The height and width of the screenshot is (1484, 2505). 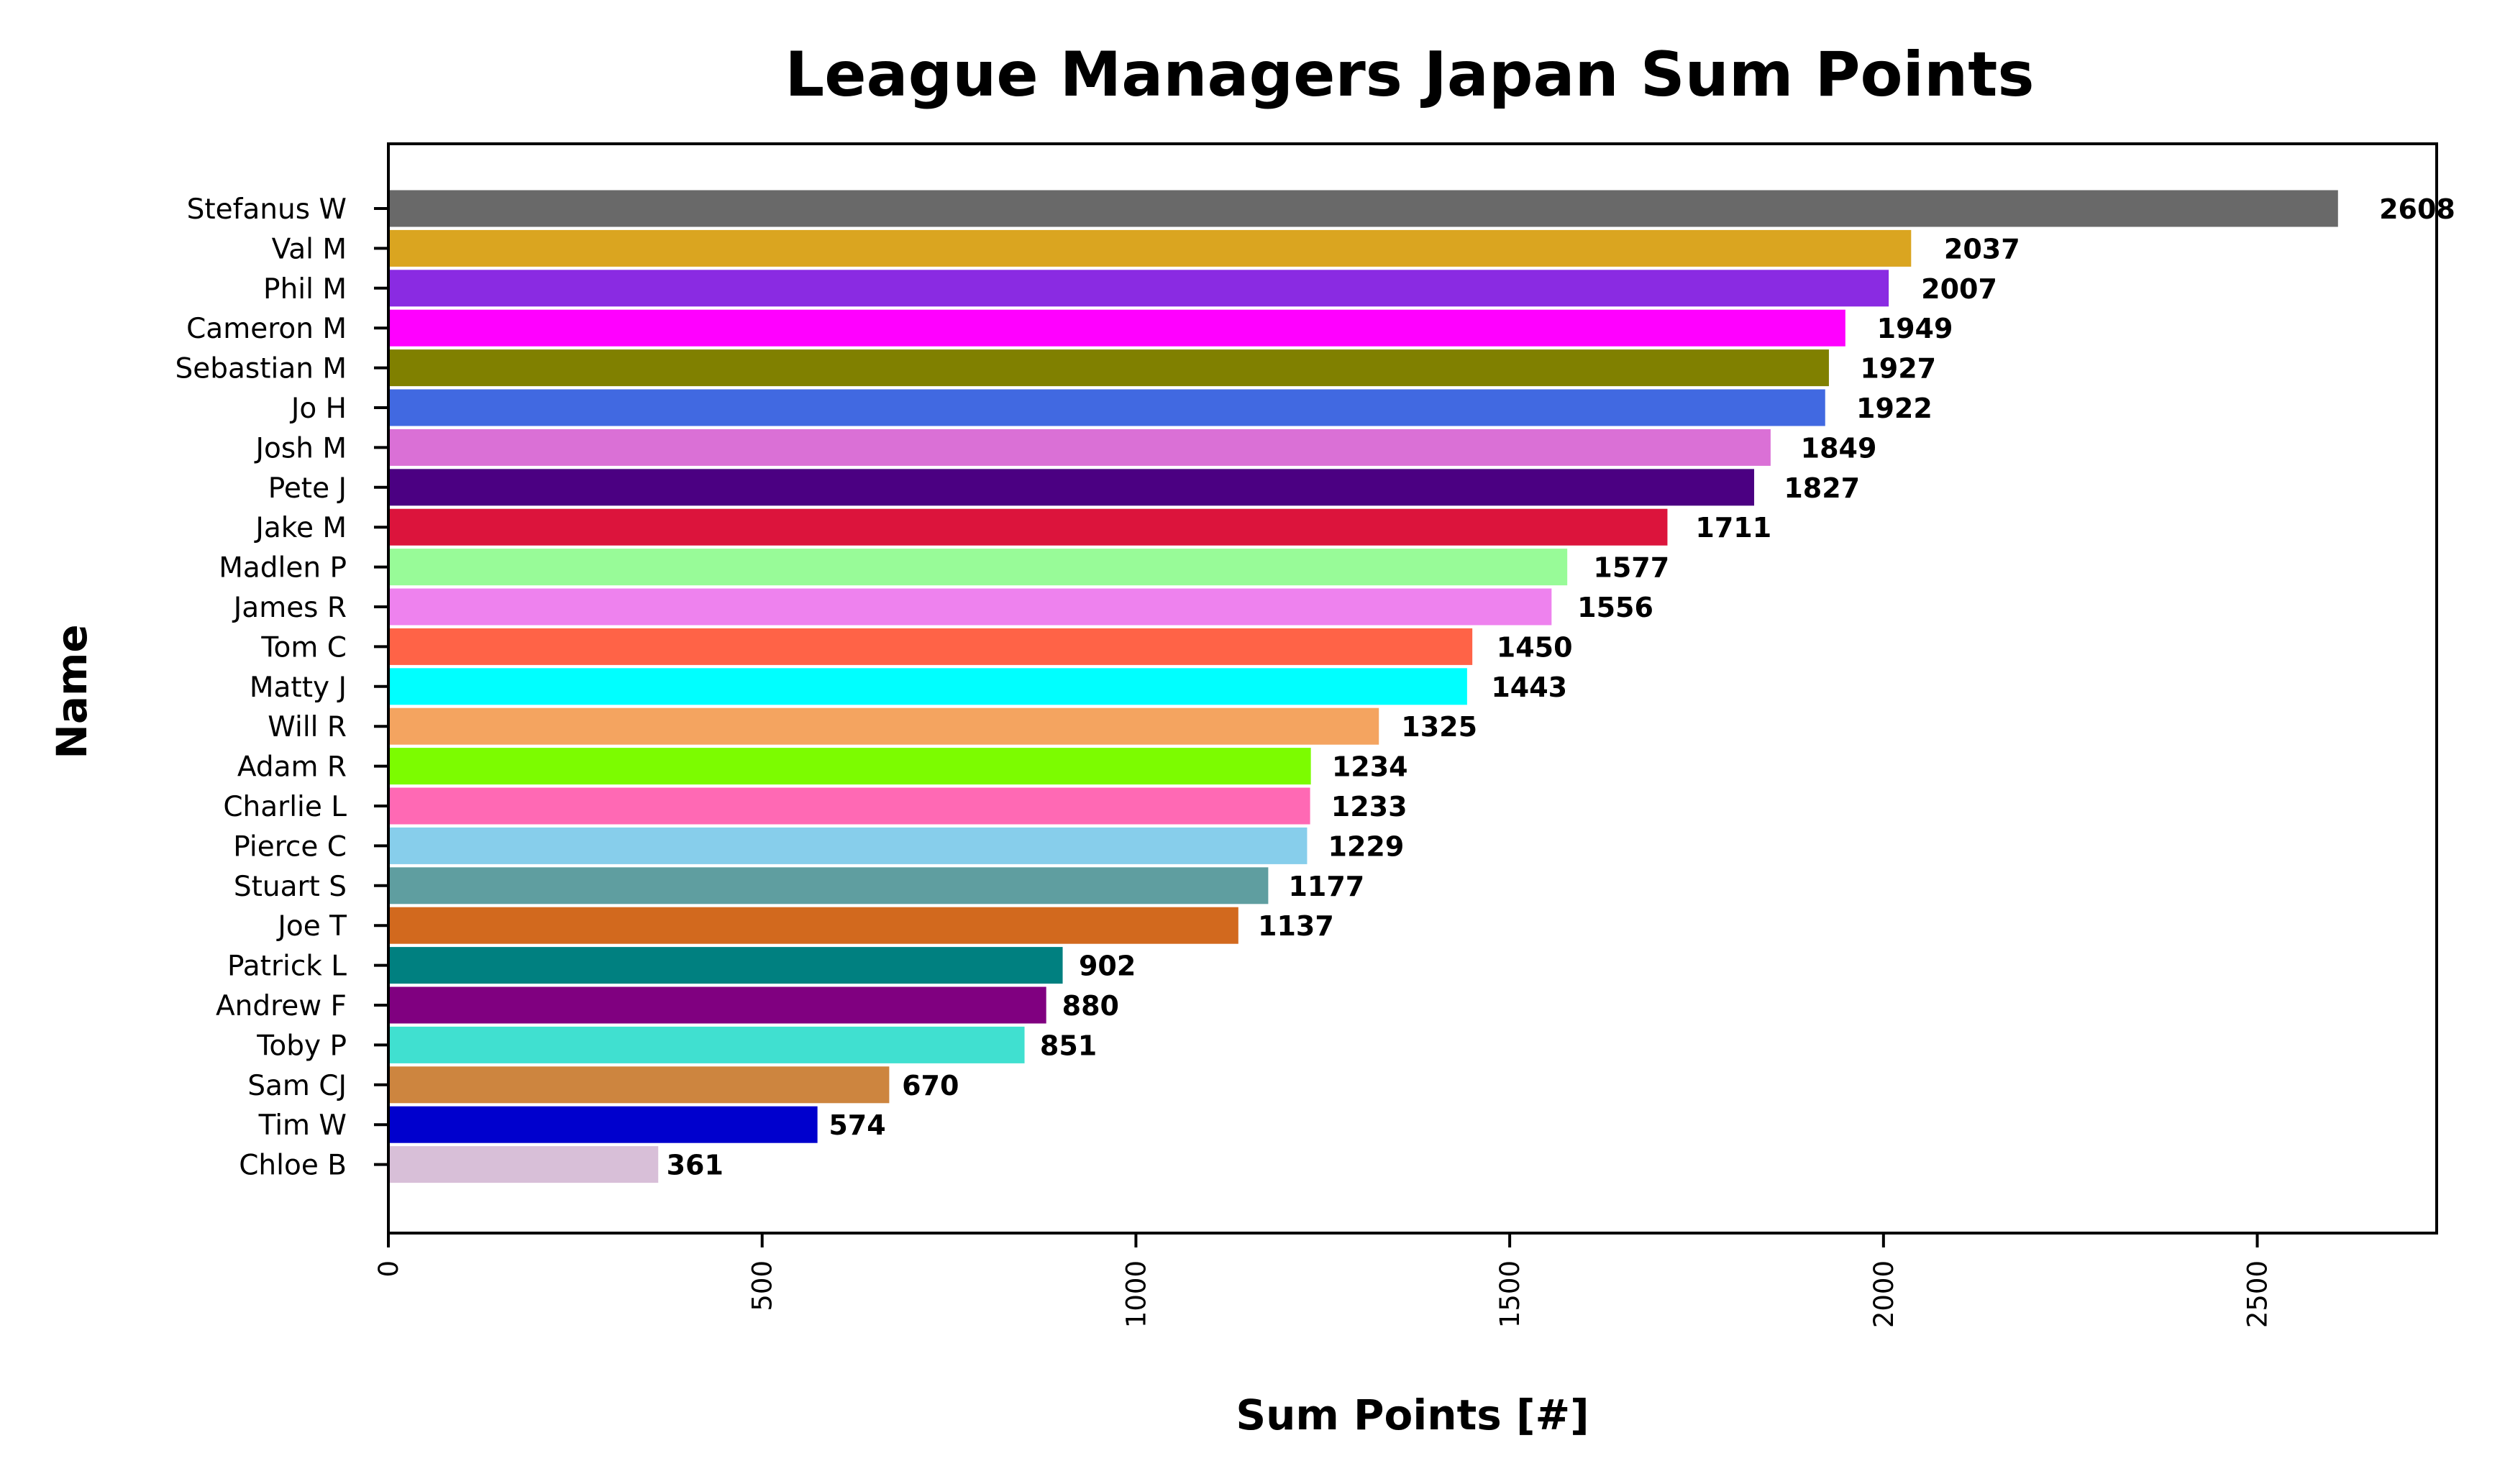 I want to click on y-tick-label: Phil M, so click(x=305, y=289).